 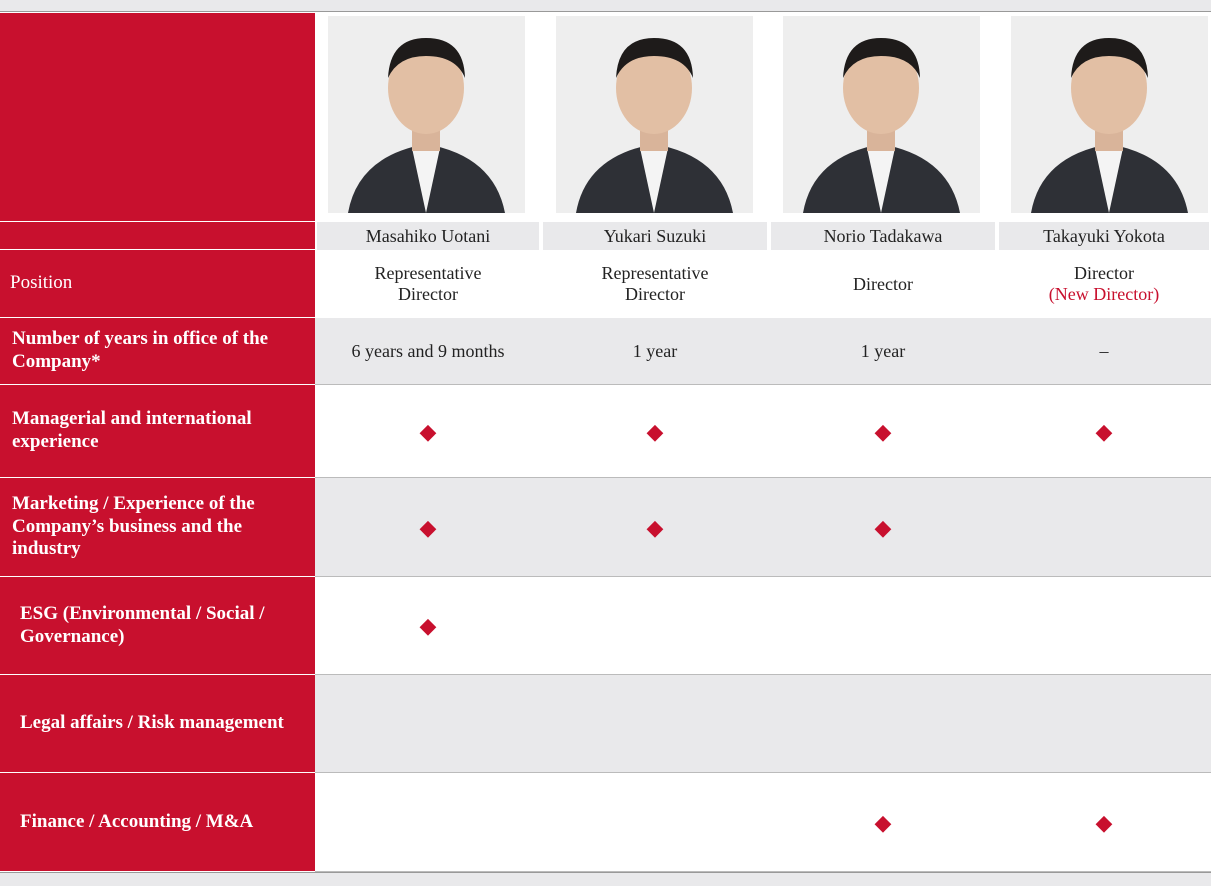 I want to click on position-cell: Director (New Director), so click(x=1104, y=284).